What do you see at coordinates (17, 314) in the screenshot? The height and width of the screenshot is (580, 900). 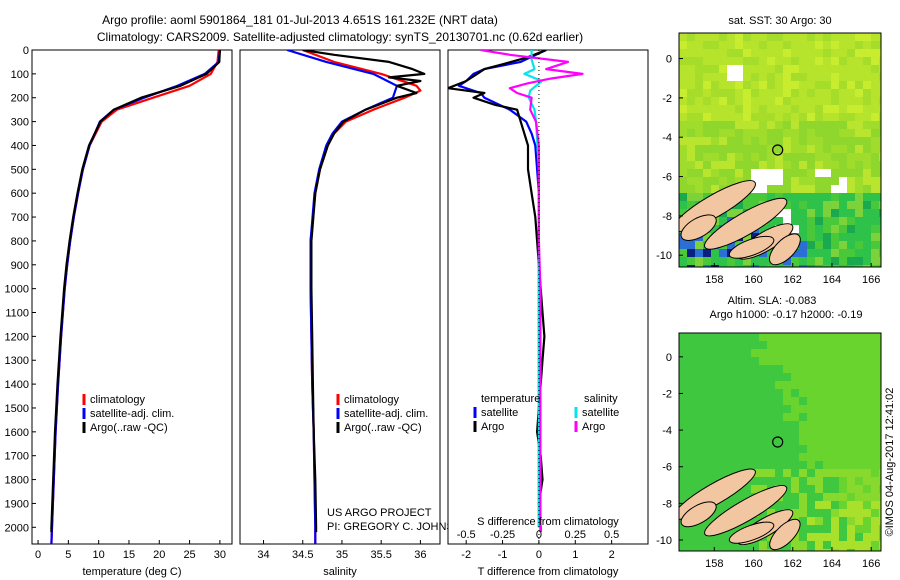 I see `depth-tick-label: 1100` at bounding box center [17, 314].